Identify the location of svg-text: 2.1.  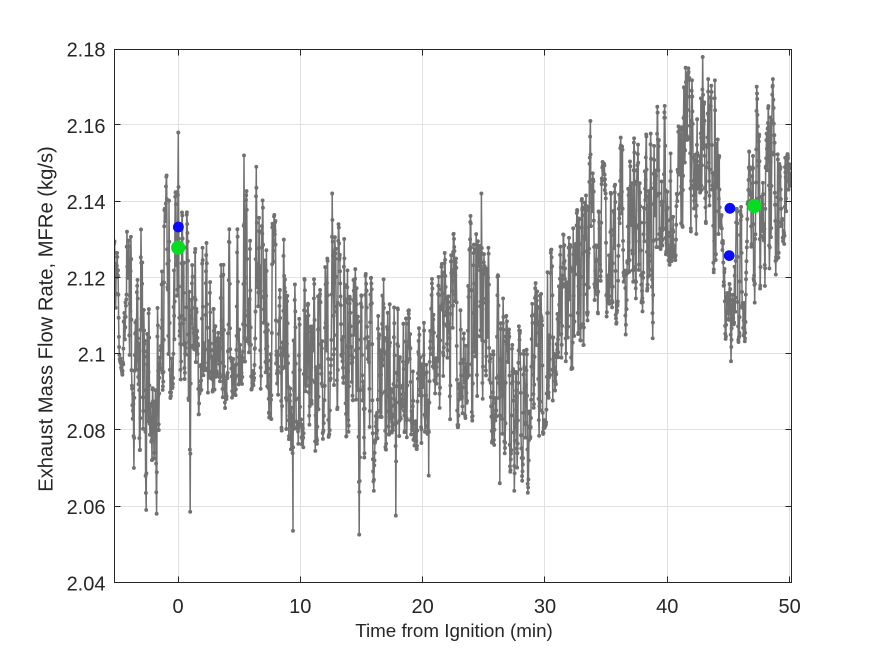
(92, 356).